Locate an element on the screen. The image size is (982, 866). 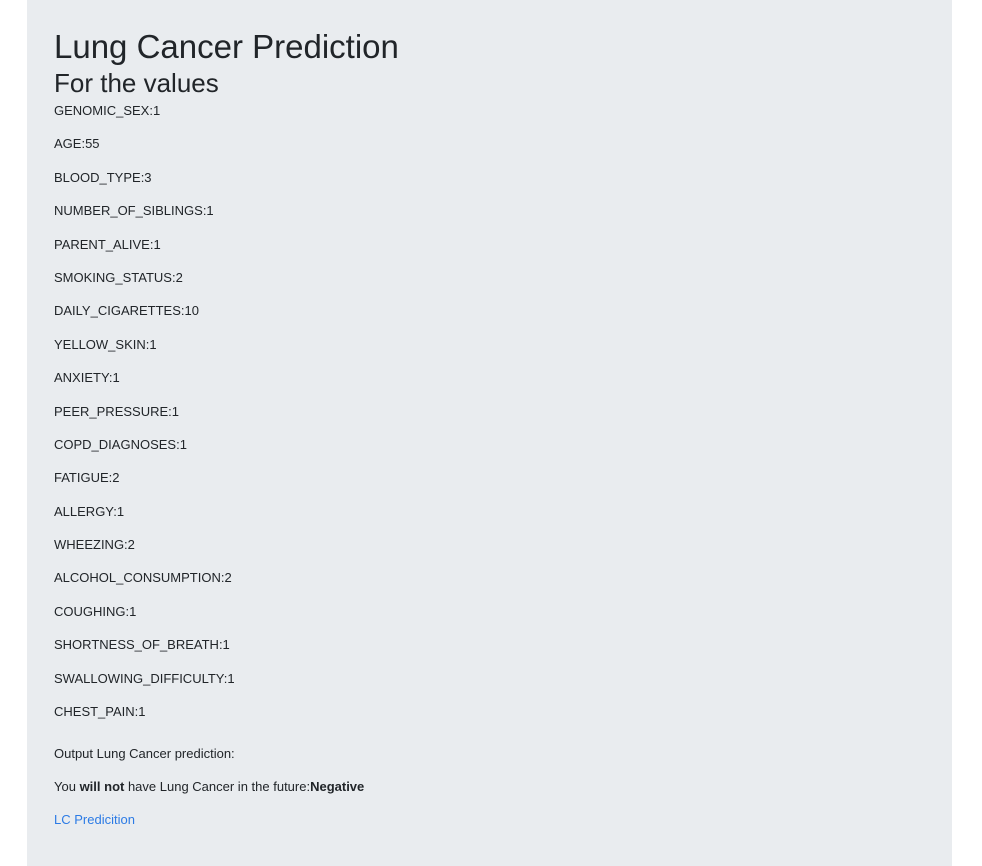
lc-prediction-link: LC Predicition is located at coordinates (94, 820).